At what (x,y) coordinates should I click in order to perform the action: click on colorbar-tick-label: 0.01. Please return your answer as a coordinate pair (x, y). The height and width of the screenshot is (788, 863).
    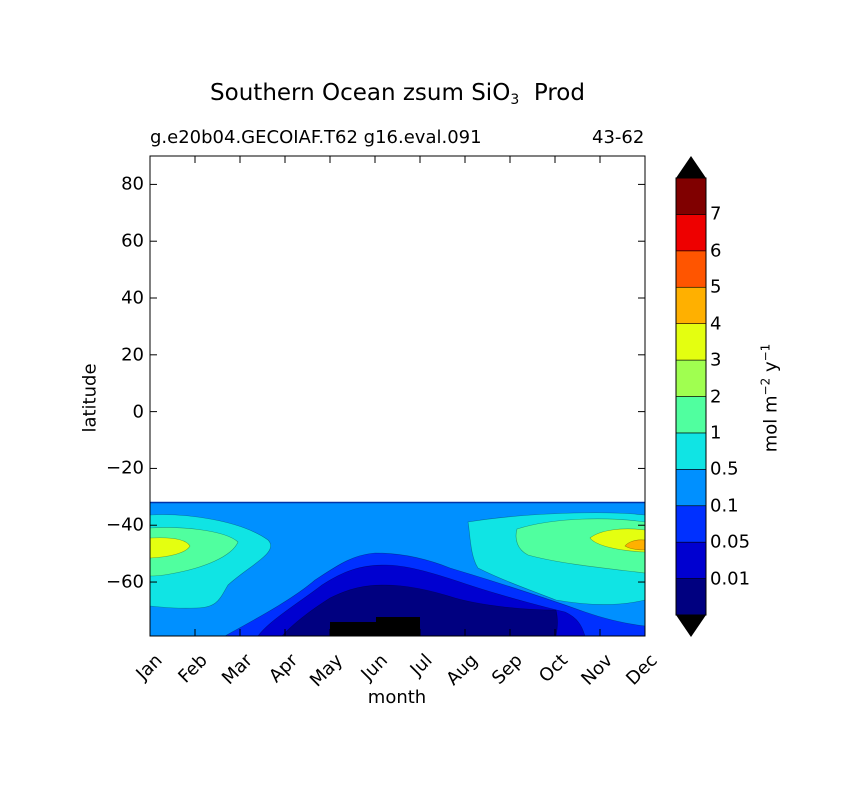
    Looking at the image, I should click on (730, 579).